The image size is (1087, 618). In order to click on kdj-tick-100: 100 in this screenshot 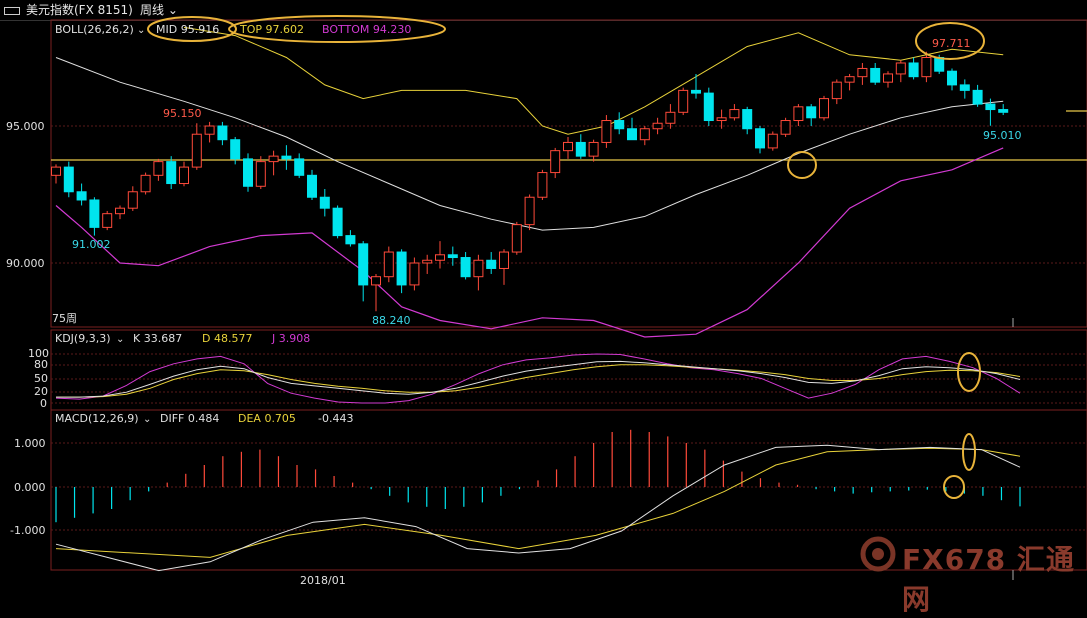, I will do `click(38, 353)`.